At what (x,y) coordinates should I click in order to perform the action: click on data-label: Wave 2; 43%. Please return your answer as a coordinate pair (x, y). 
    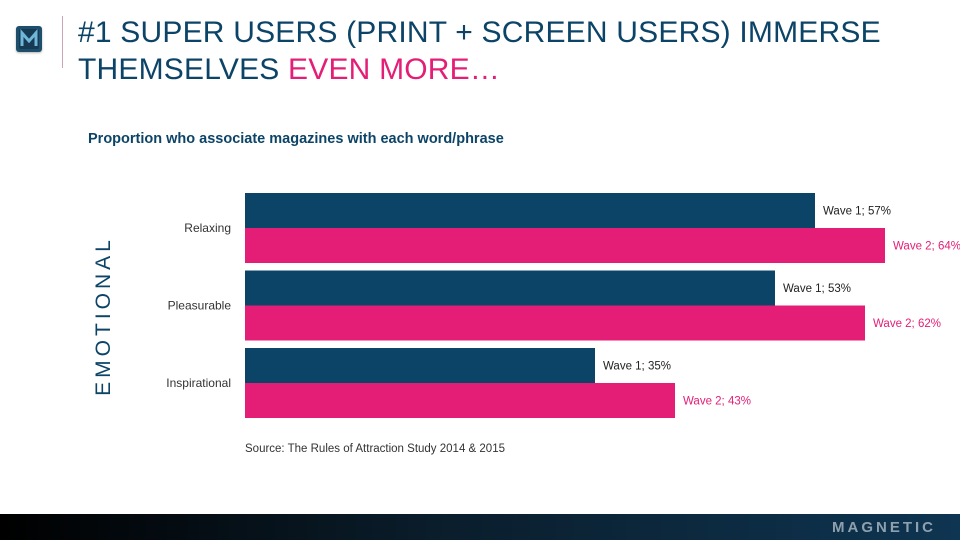
    Looking at the image, I should click on (717, 402).